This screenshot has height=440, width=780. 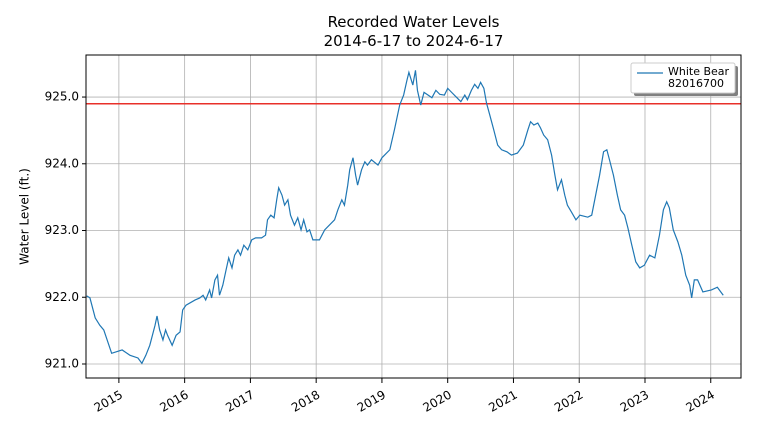 I want to click on y-tick-label: 921.0, so click(x=62, y=363).